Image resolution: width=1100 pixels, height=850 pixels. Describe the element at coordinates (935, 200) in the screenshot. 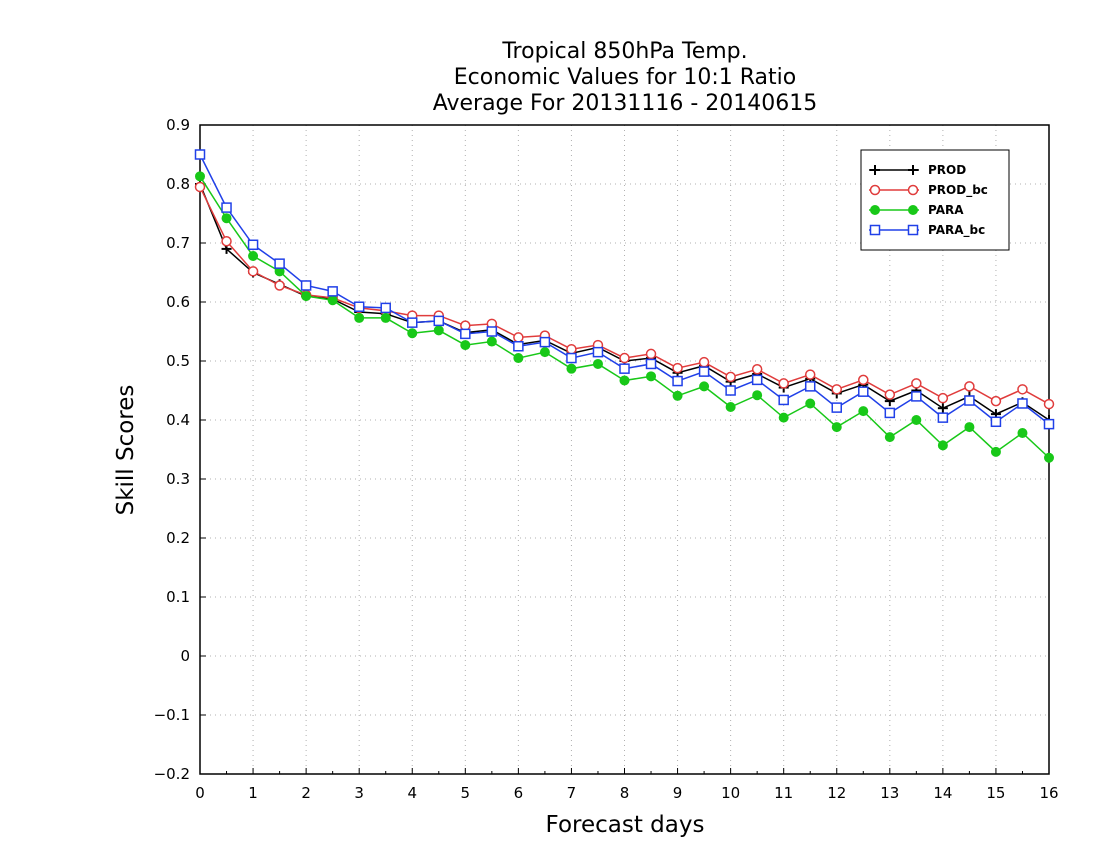

I see `legend: PROD PROD_bc PARA PARA_bc` at that location.